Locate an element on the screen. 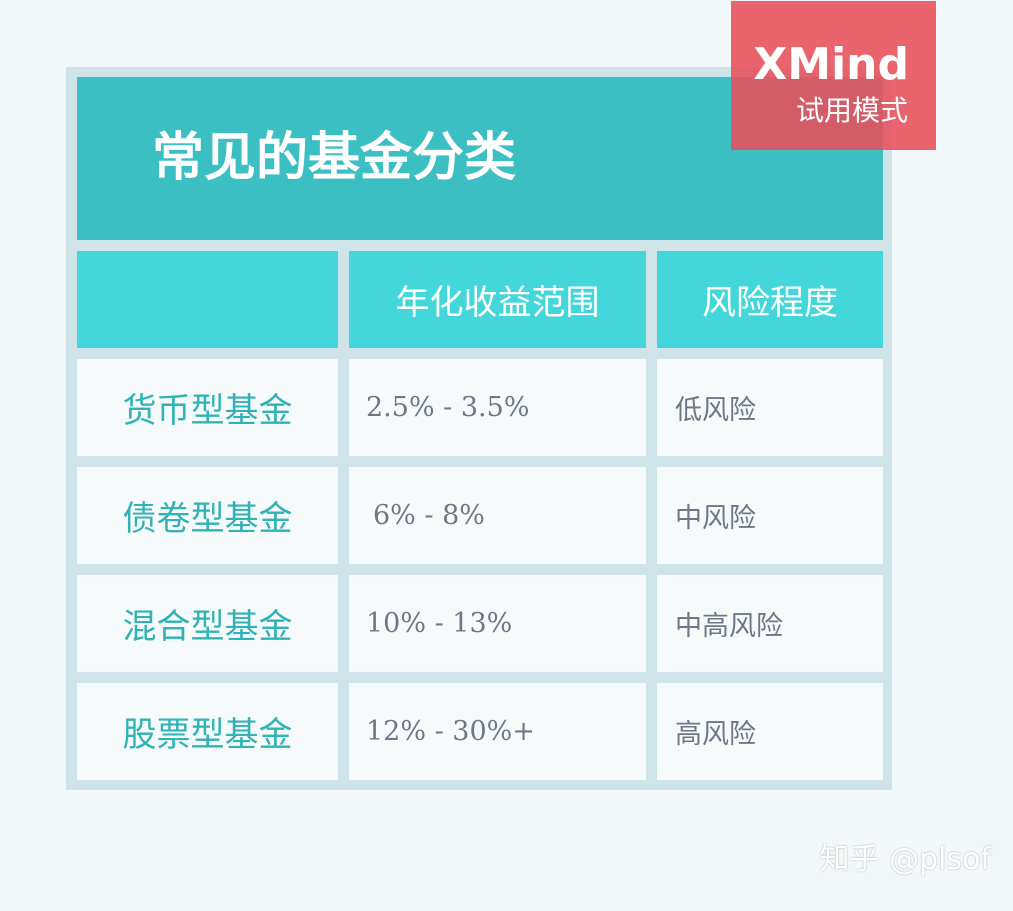 This screenshot has height=911, width=1013. return-range-cell: 2.5% - 3.5% is located at coordinates (497, 407).